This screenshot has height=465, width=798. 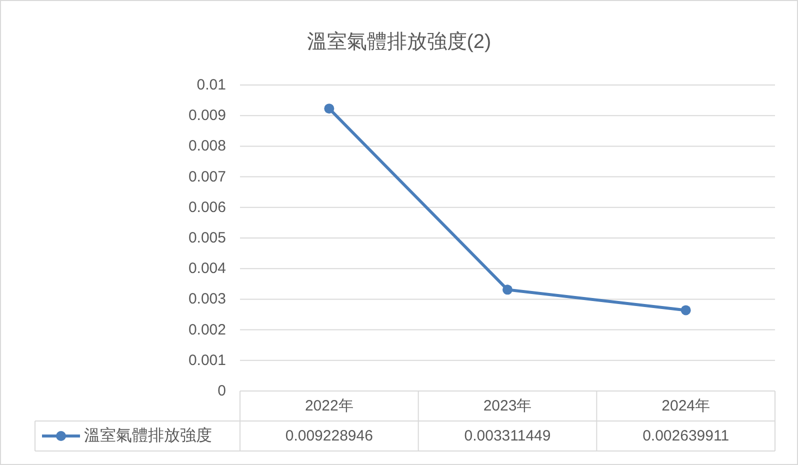 What do you see at coordinates (207, 360) in the screenshot?
I see `ytick: 0.001` at bounding box center [207, 360].